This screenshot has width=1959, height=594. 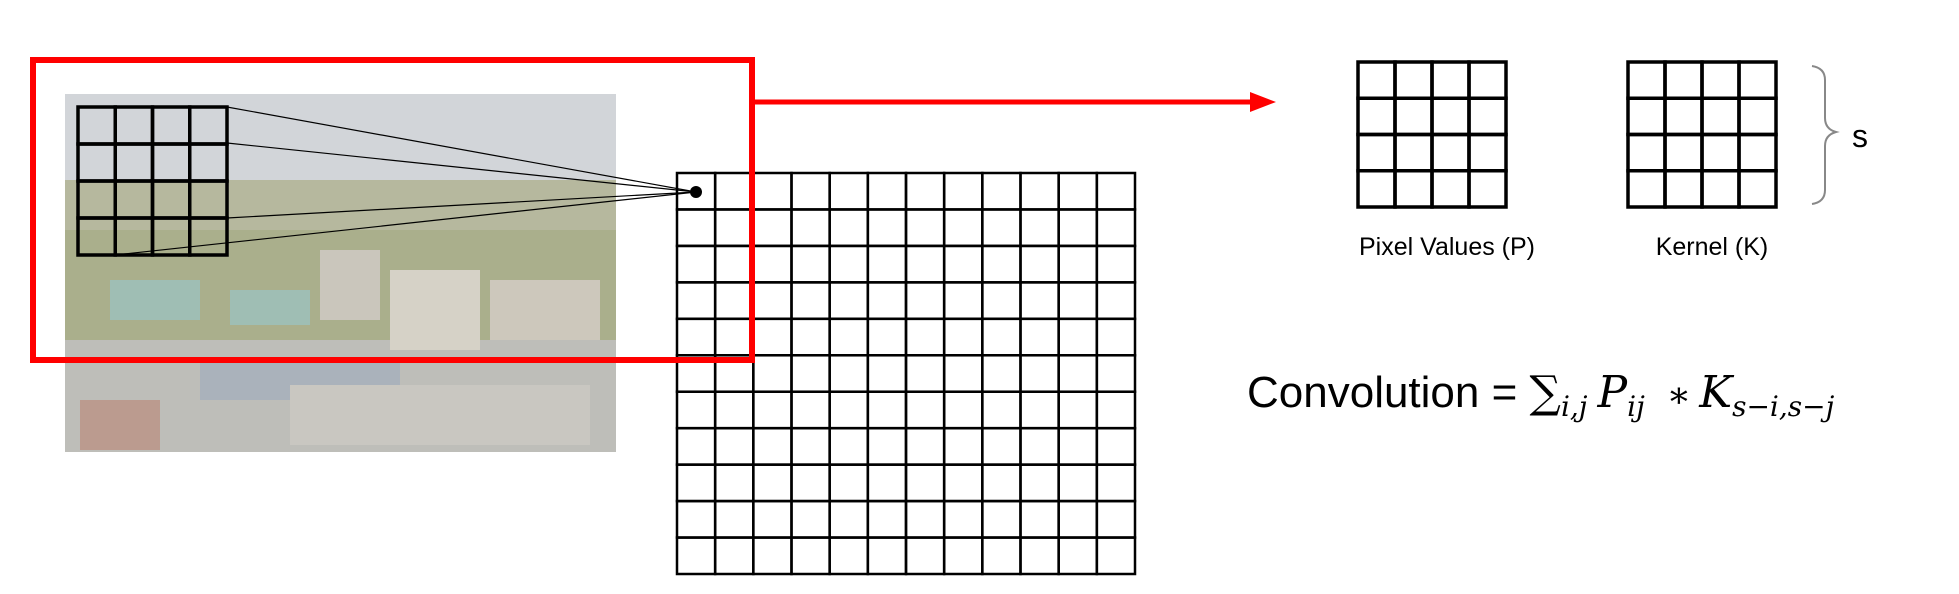 What do you see at coordinates (1825, 135) in the screenshot?
I see `right-brace-icon` at bounding box center [1825, 135].